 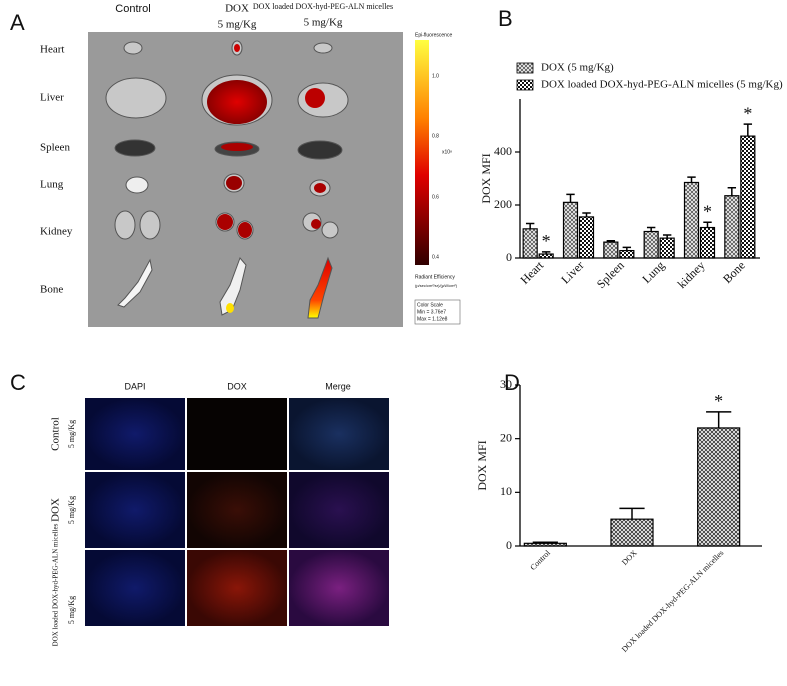 What do you see at coordinates (338, 386) in the screenshot?
I see `column-header: Merge` at bounding box center [338, 386].